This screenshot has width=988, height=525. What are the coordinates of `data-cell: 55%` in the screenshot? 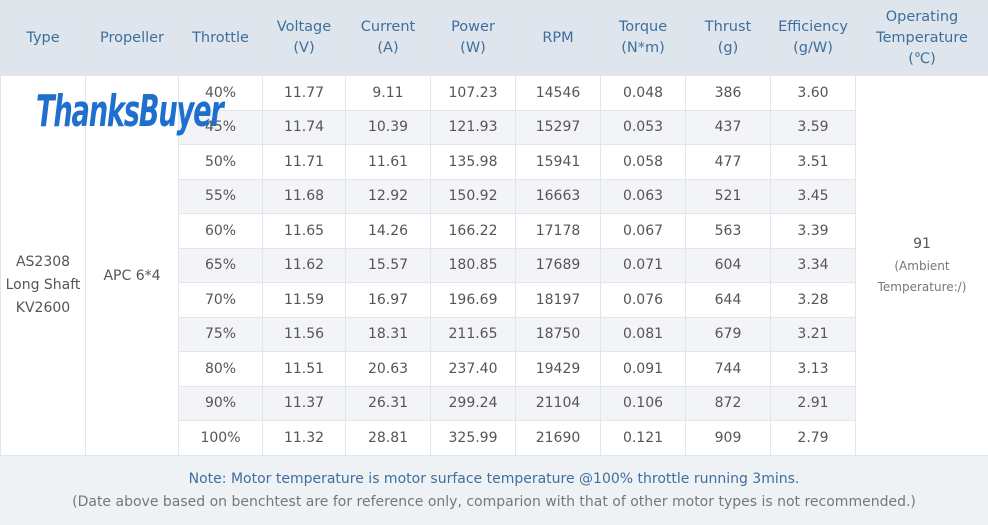 It's located at (220, 196).